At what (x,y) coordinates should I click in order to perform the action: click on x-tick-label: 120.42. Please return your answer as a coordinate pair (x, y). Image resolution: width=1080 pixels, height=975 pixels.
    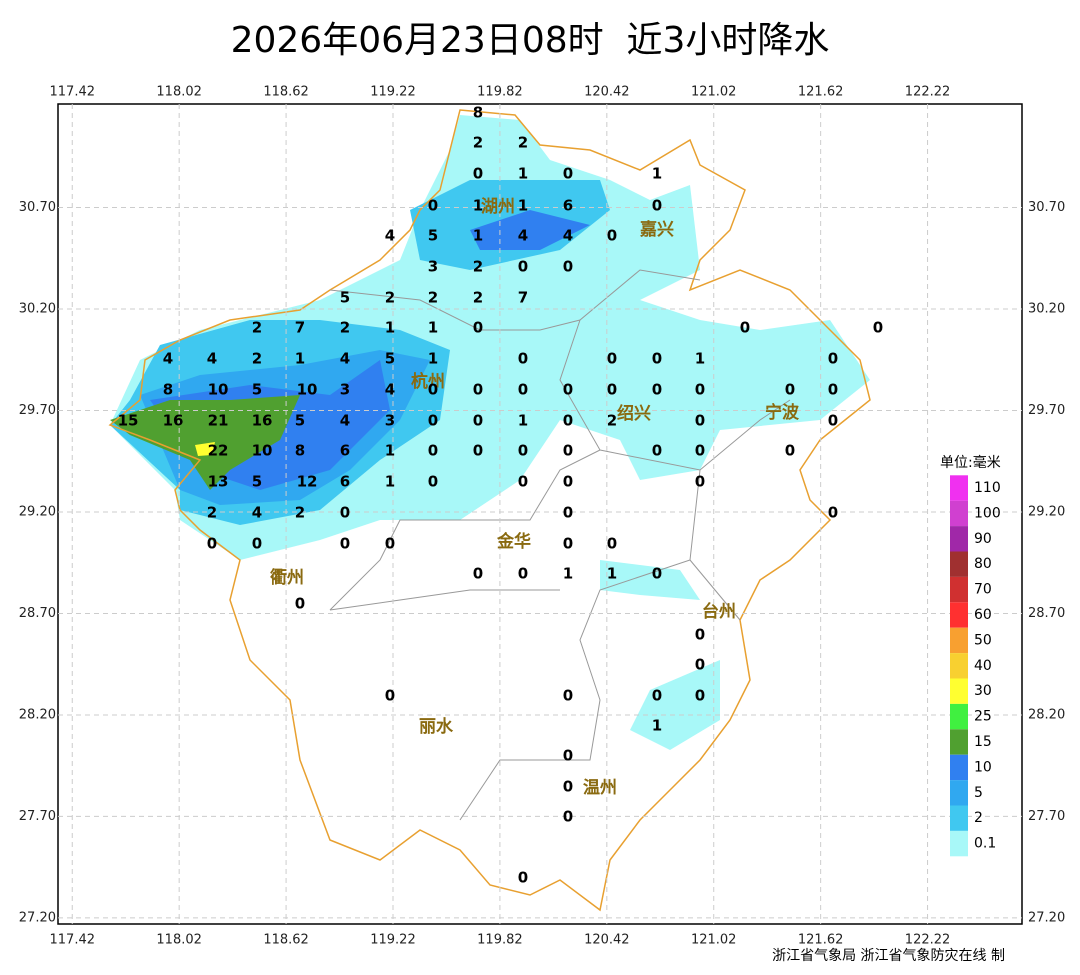
    Looking at the image, I should click on (607, 92).